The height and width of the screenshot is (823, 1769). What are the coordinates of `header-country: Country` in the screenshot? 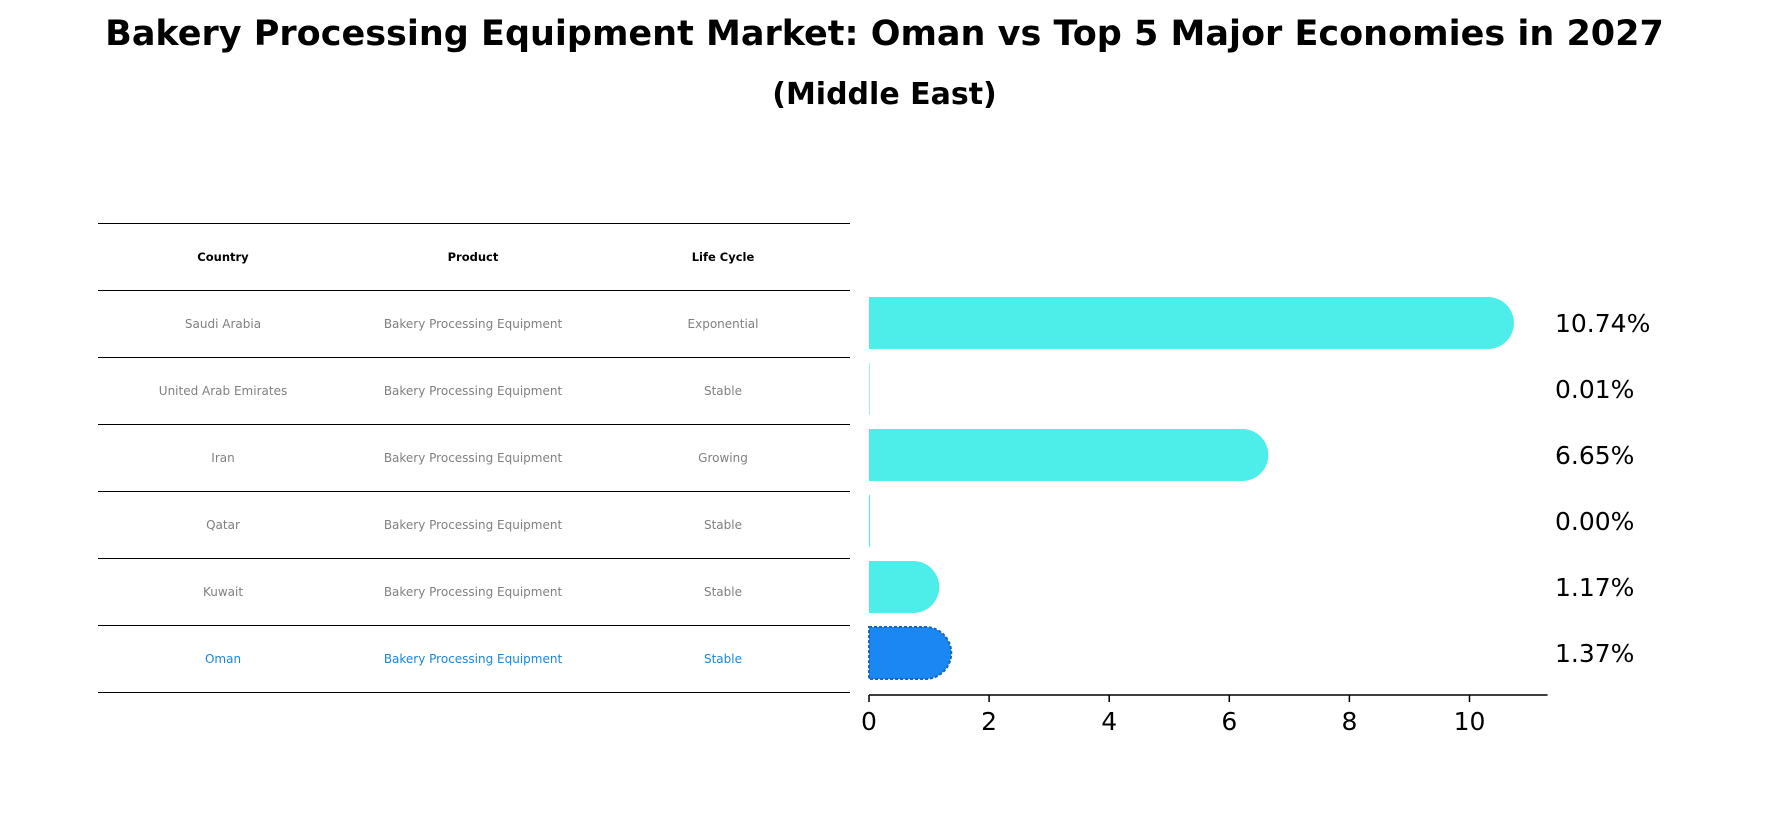 It's located at (223, 257).